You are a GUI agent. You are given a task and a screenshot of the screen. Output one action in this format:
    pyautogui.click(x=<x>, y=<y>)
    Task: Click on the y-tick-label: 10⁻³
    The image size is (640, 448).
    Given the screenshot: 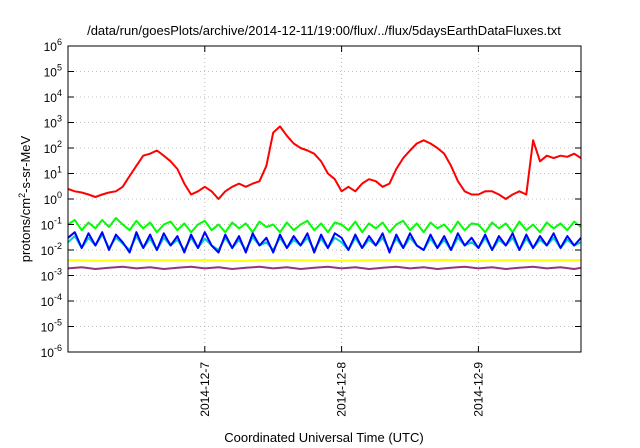 What is the action you would take?
    pyautogui.click(x=51, y=275)
    